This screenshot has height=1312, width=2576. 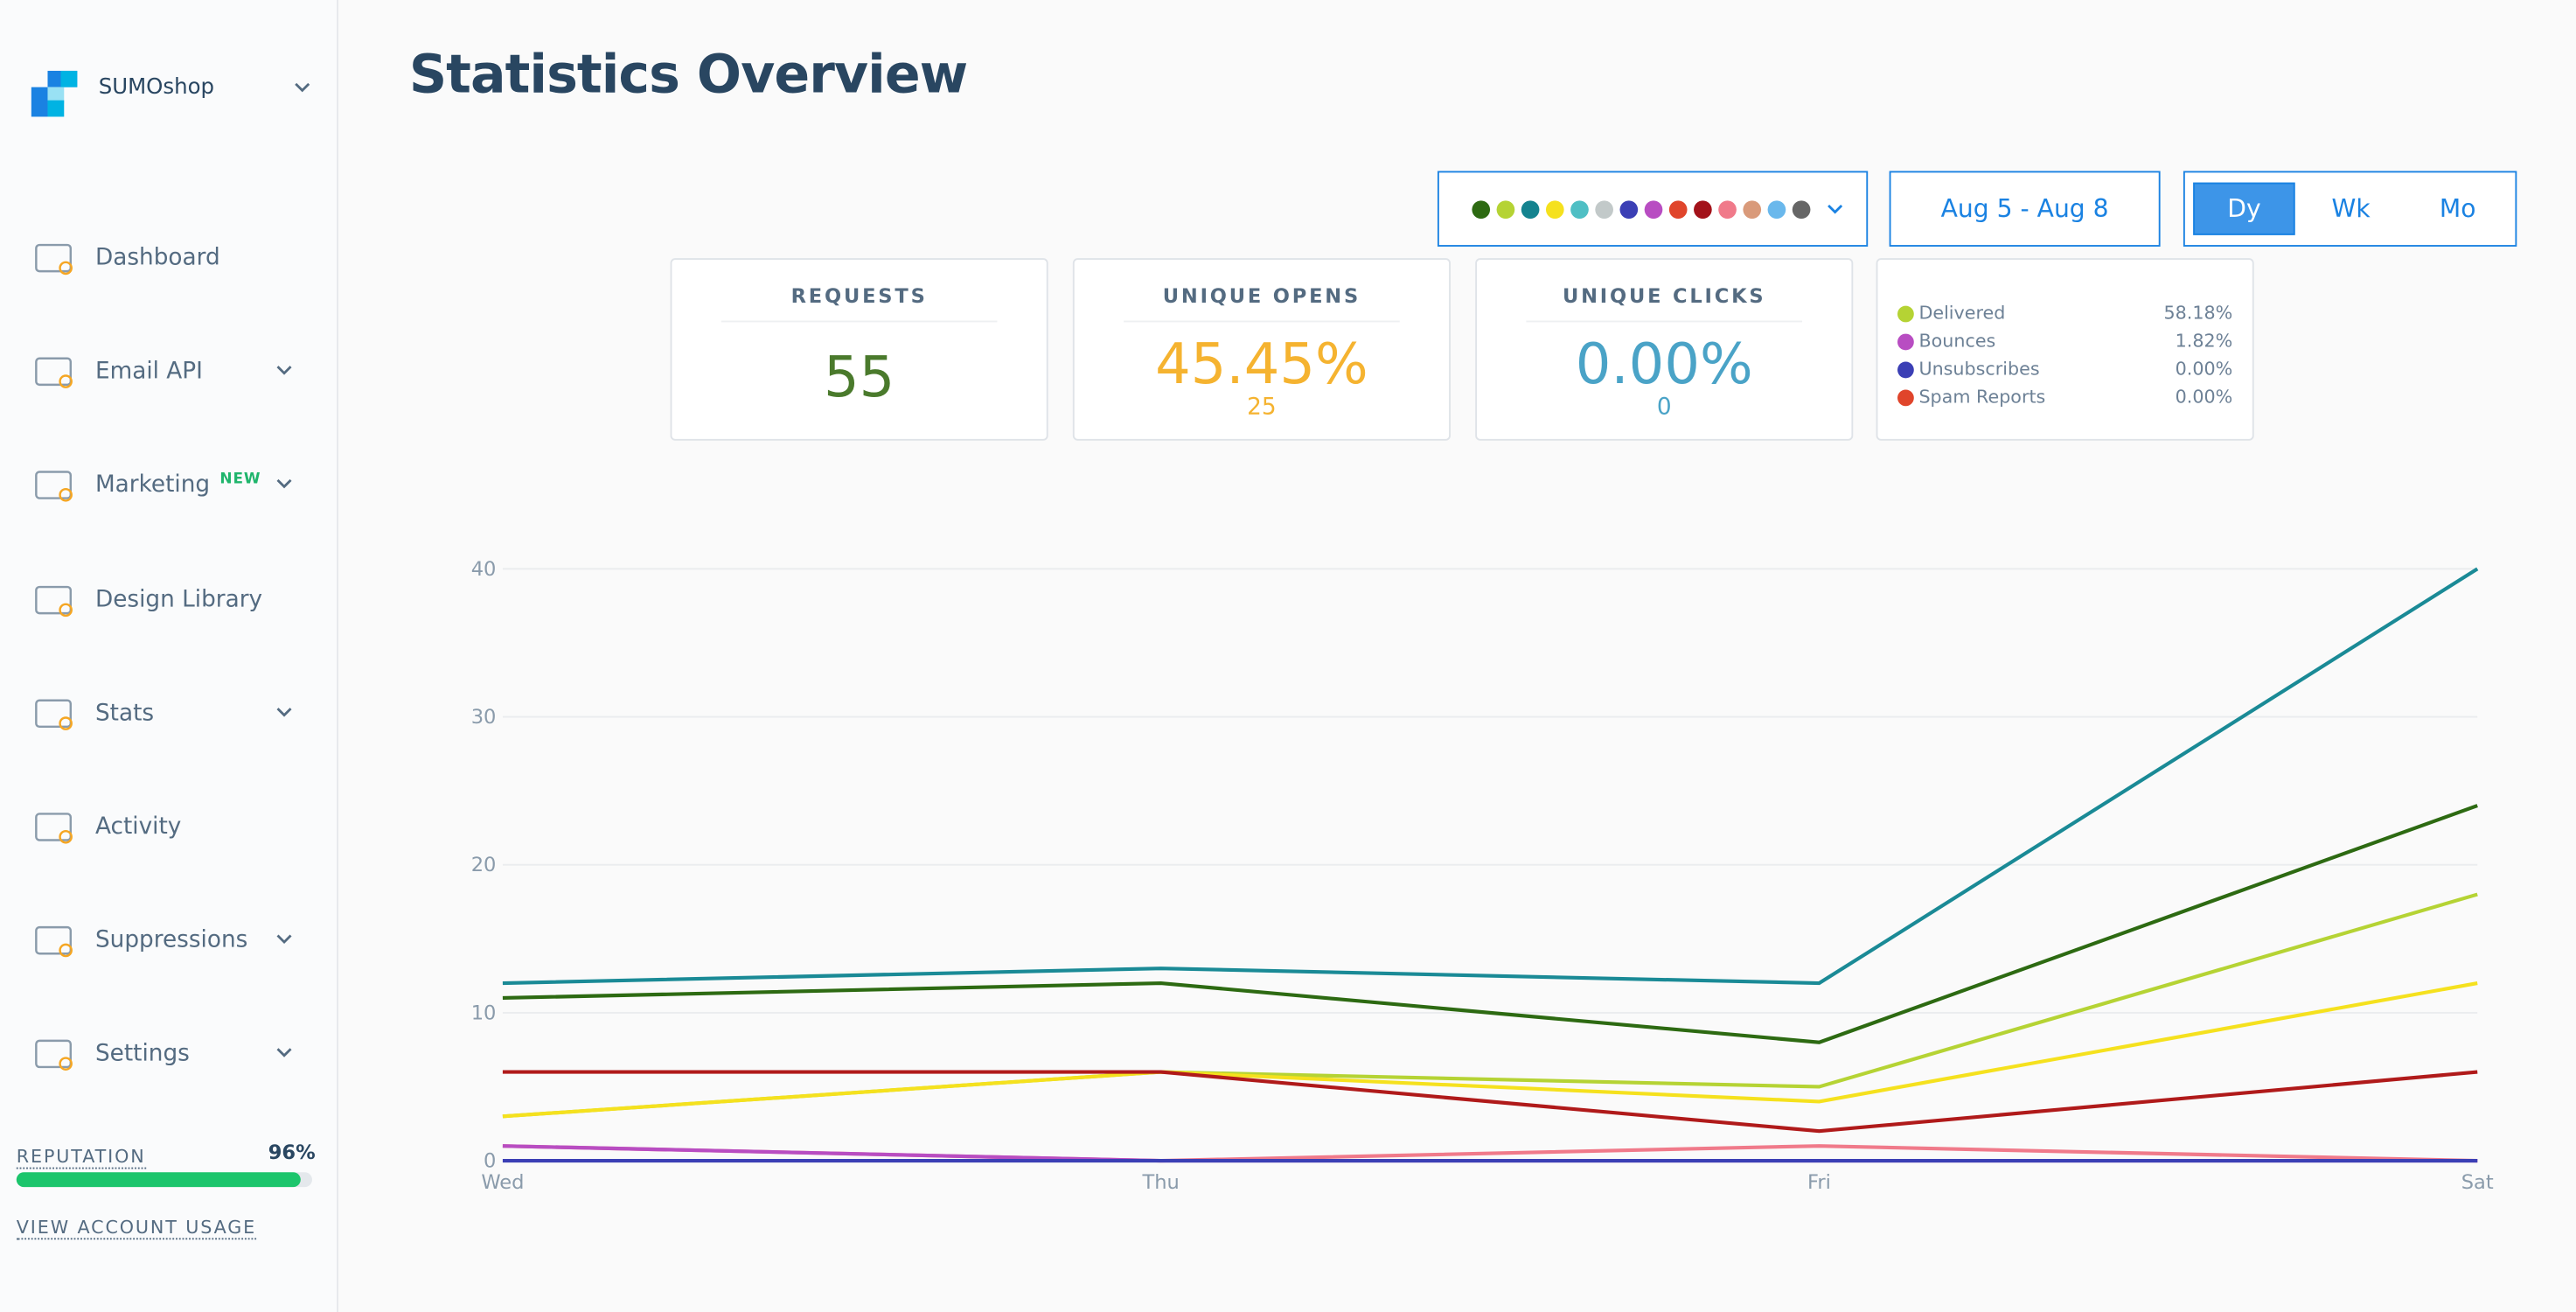 What do you see at coordinates (181, 826) in the screenshot?
I see `nav-item: Activity` at bounding box center [181, 826].